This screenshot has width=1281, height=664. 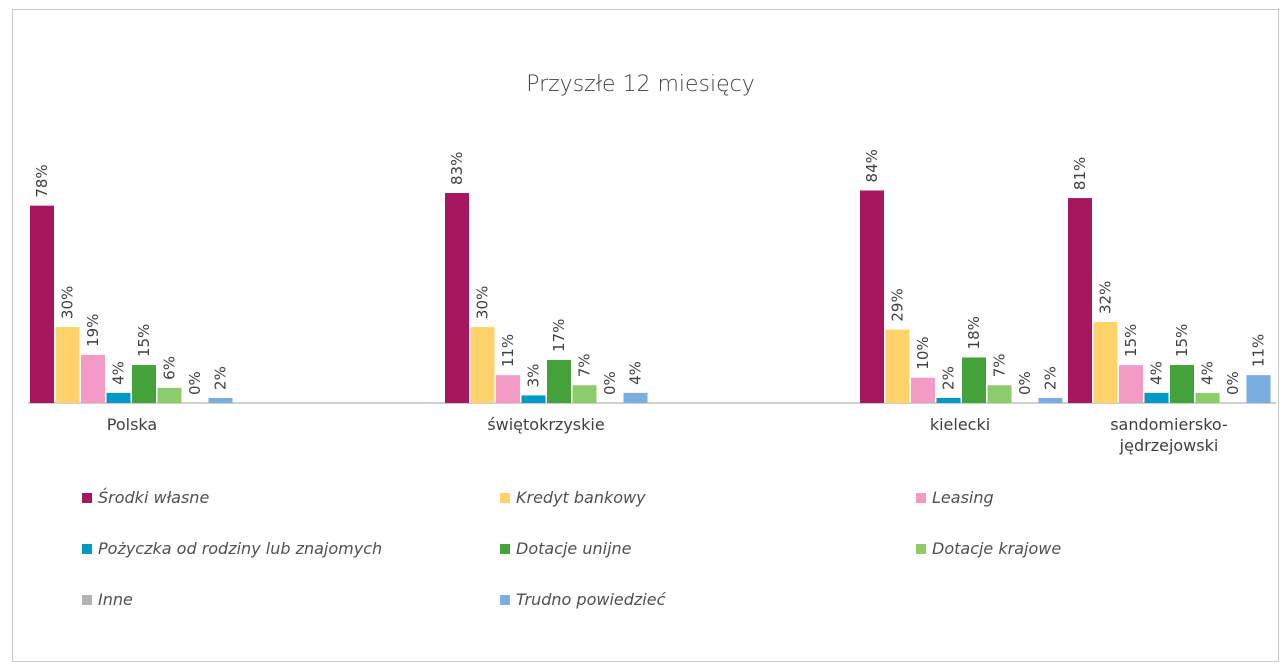 I want to click on legend-label: Dotacje krajowe, so click(x=997, y=548).